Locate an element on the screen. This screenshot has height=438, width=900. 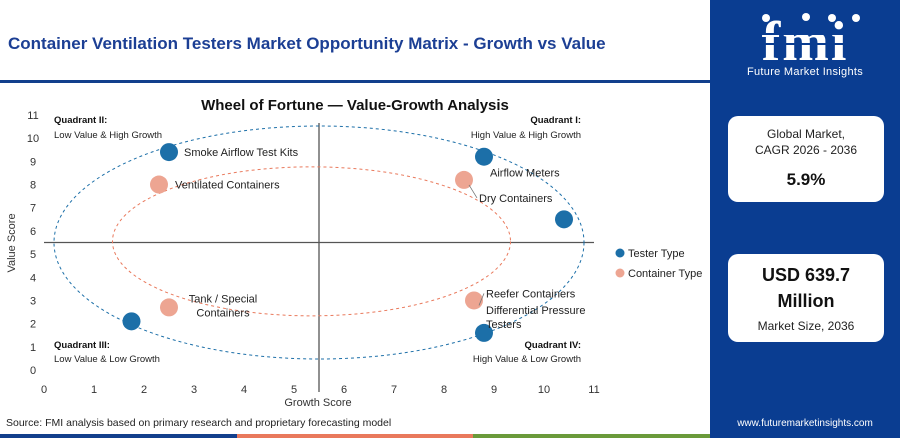
cagr-card: Global Market, CAGR 2026 - 2036 5.9% is located at coordinates (806, 159).